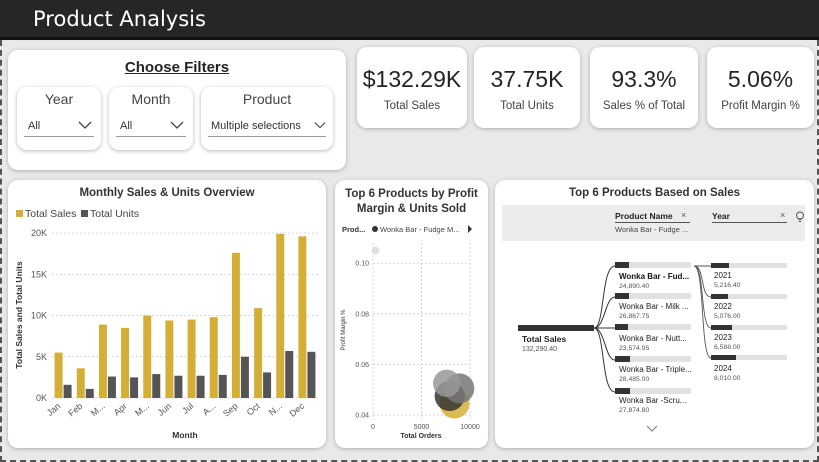 This screenshot has width=819, height=462. I want to click on year-dropdown: All, so click(59, 126).